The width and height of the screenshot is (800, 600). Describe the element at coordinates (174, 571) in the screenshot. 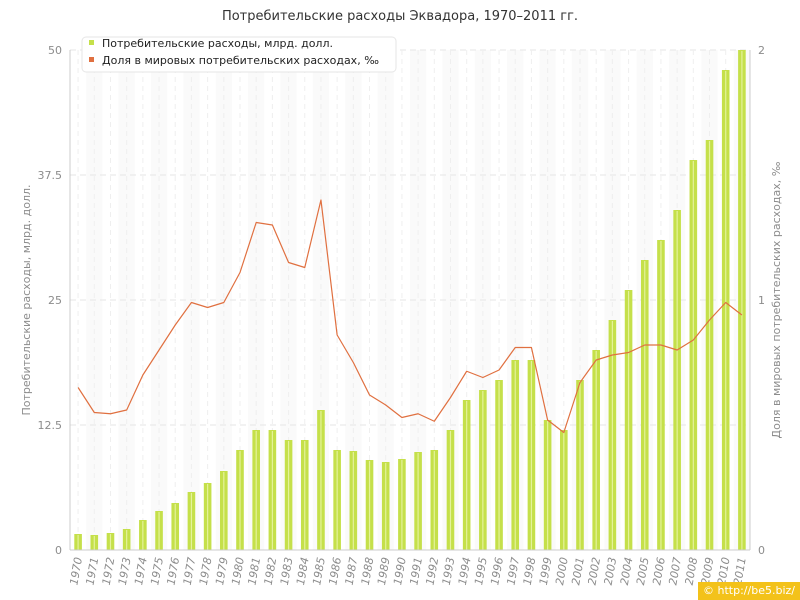

I see `x-tick-label: 1976` at that location.